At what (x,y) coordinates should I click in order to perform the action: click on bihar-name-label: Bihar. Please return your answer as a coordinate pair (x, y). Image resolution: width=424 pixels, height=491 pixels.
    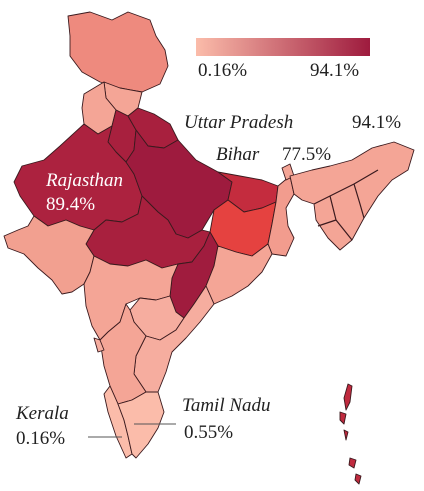
    Looking at the image, I should click on (238, 154).